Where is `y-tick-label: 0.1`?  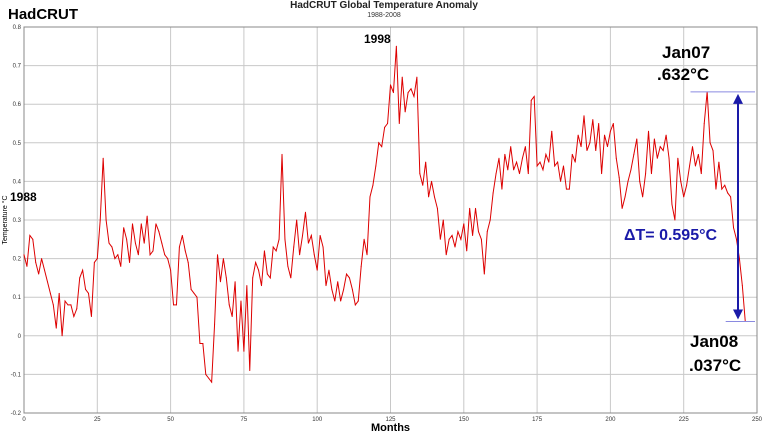
y-tick-label: 0.1 is located at coordinates (17, 298).